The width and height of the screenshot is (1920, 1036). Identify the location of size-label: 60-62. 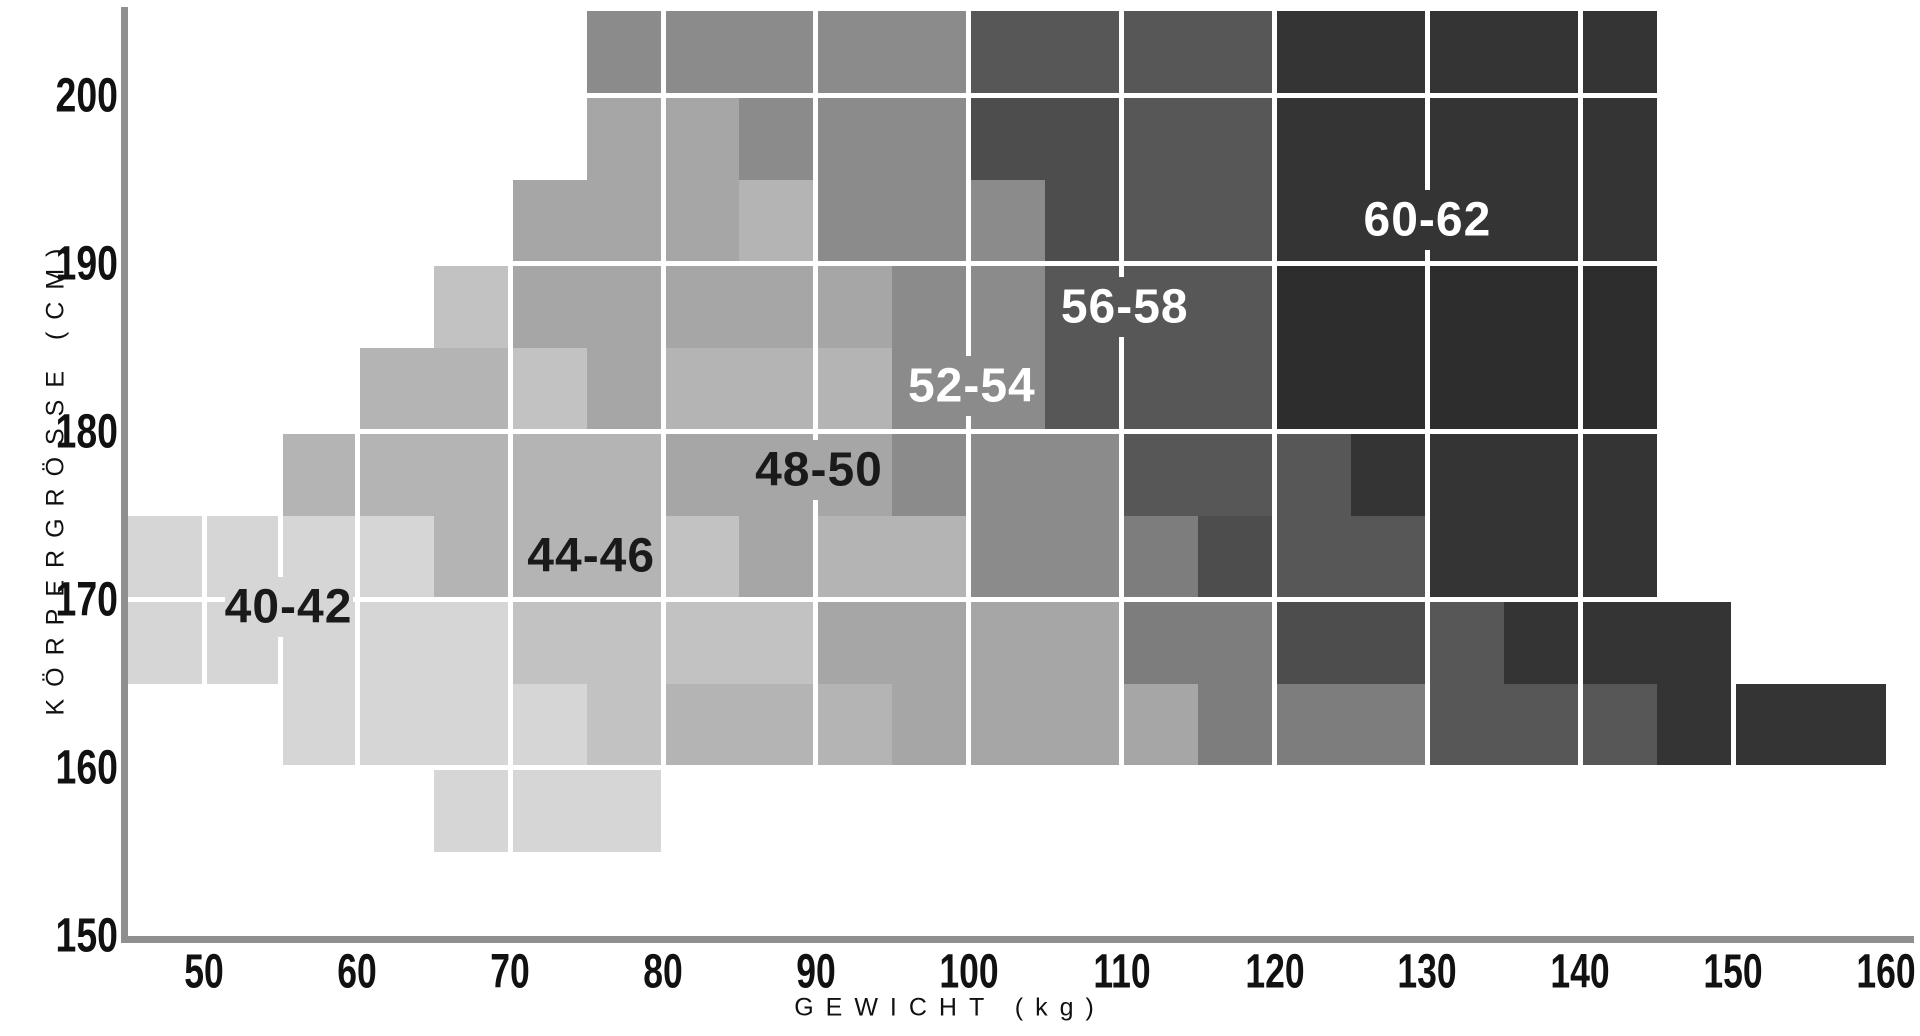
(1427, 220).